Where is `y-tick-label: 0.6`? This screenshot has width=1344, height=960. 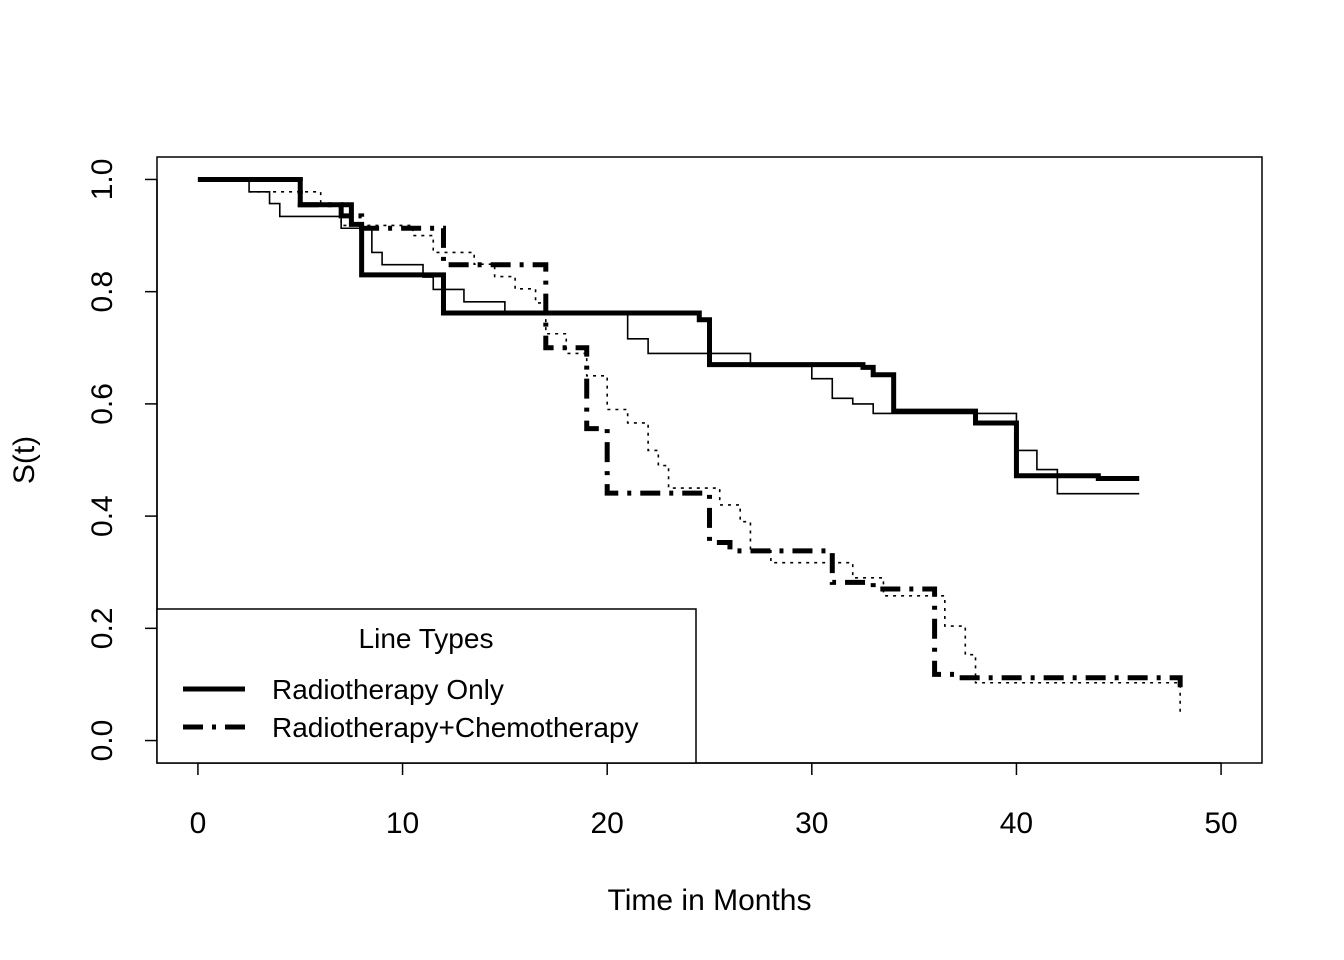 y-tick-label: 0.6 is located at coordinates (102, 404).